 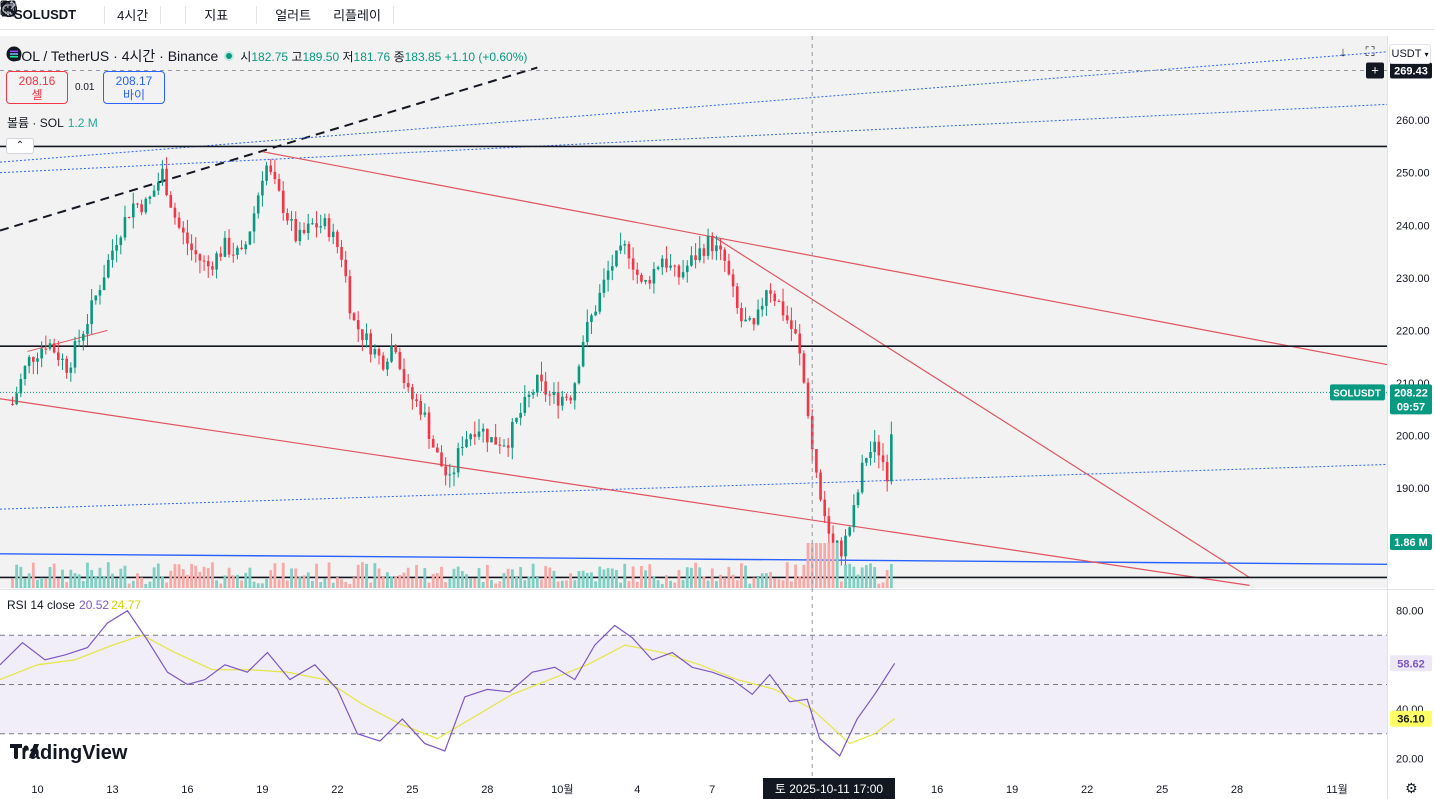 I want to click on price-tick-240: 240.00, so click(x=1413, y=226).